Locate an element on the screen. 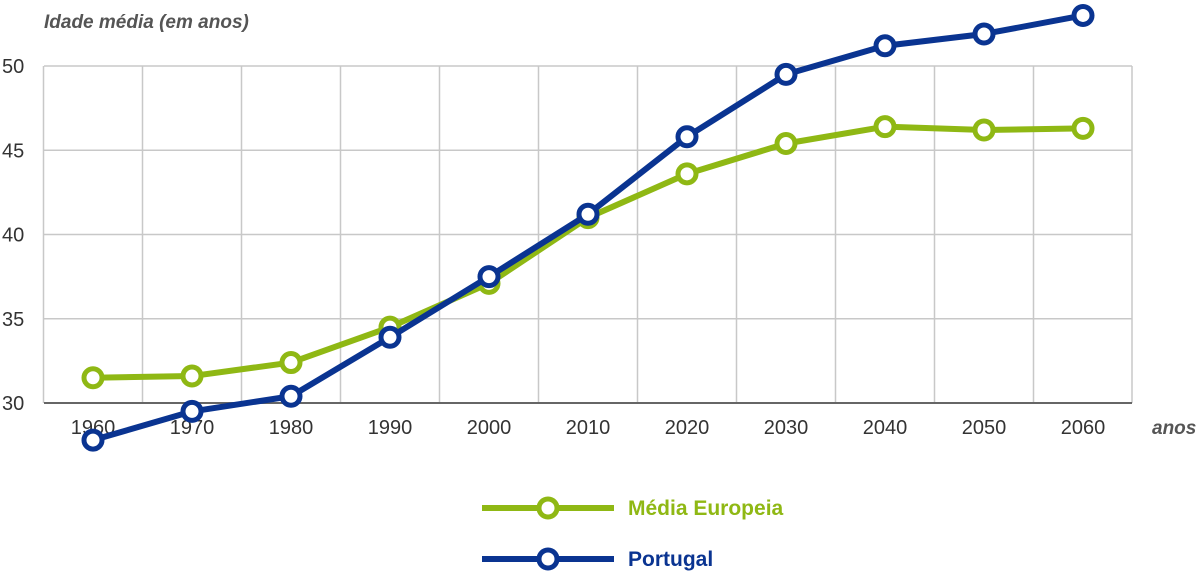 The image size is (1200, 575). y-tick-label: 30 is located at coordinates (13, 404).